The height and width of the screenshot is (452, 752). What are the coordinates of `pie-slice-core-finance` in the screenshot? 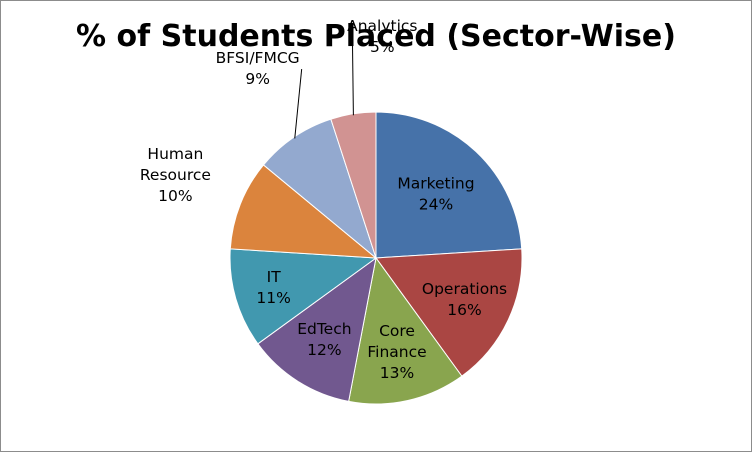 It's located at (405, 330).